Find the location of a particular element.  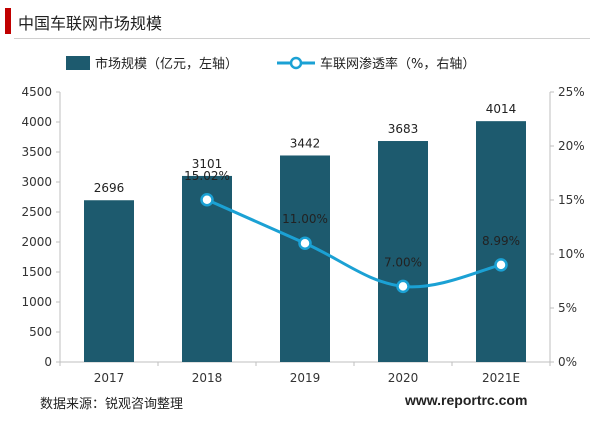

title-accent-bar is located at coordinates (8, 21).